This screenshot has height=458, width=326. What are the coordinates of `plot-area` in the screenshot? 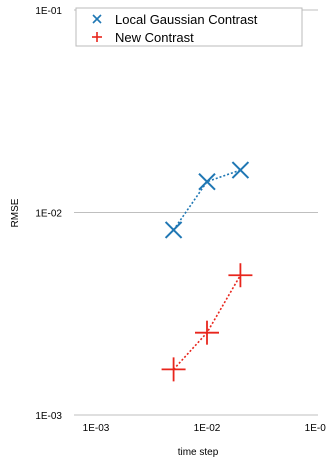 It's located at (207, 271).